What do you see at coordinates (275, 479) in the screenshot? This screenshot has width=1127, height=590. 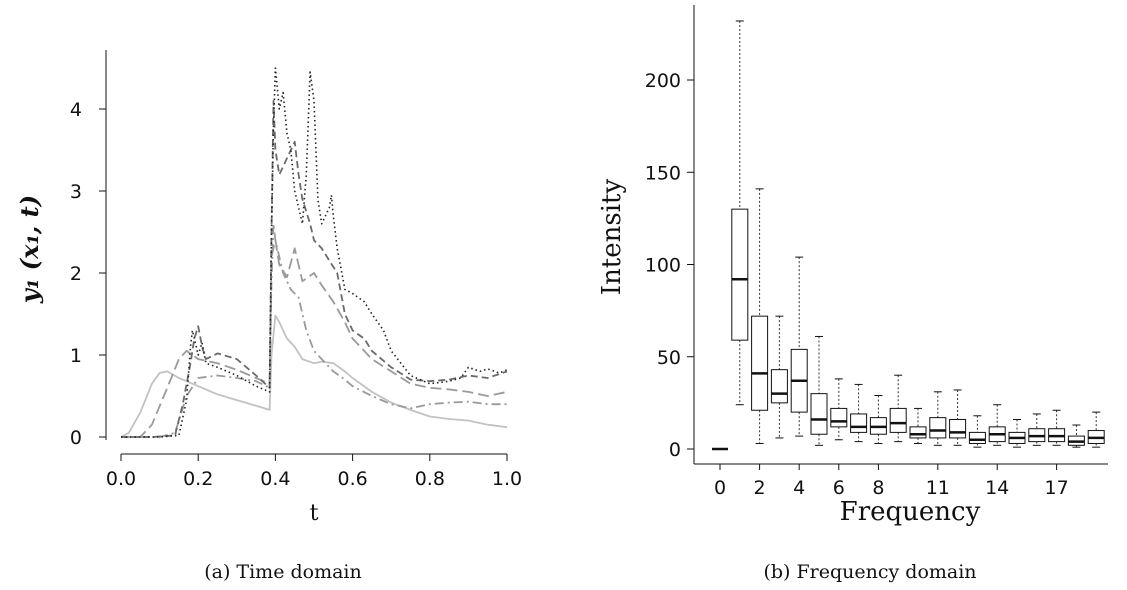 I see `time-x-tick-label: 0.4` at bounding box center [275, 479].